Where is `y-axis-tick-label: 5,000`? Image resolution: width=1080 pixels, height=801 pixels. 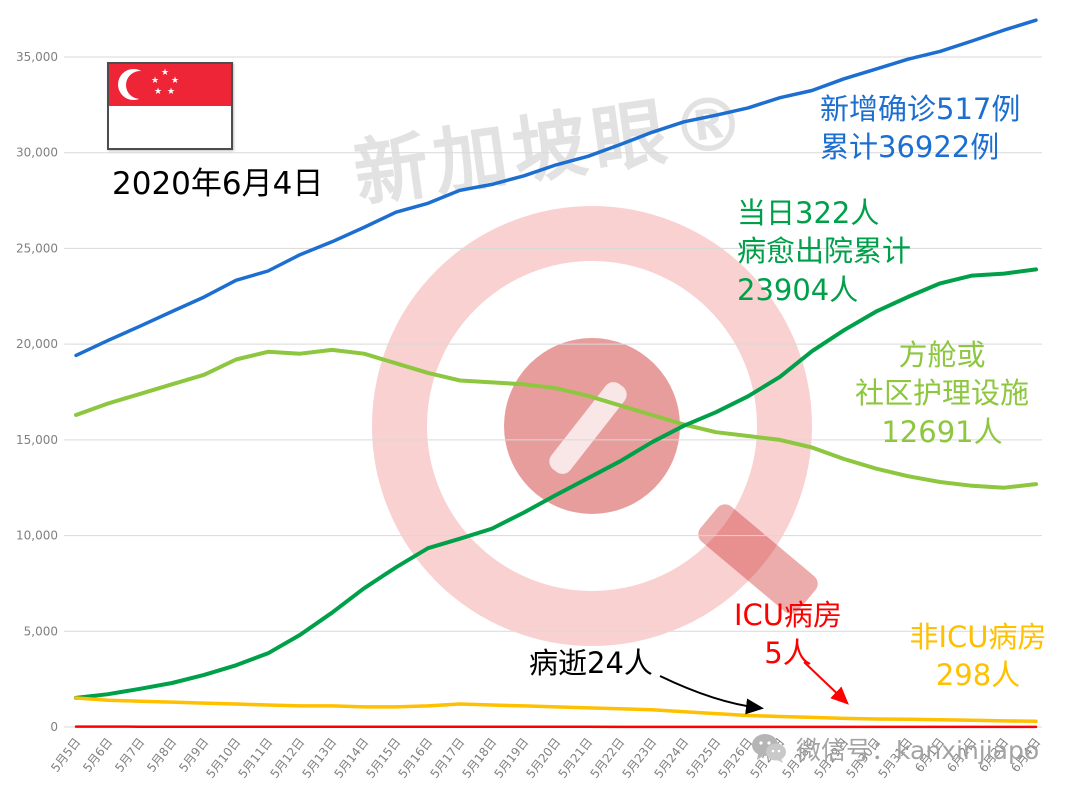
y-axis-tick-label: 5,000 is located at coordinates (41, 631).